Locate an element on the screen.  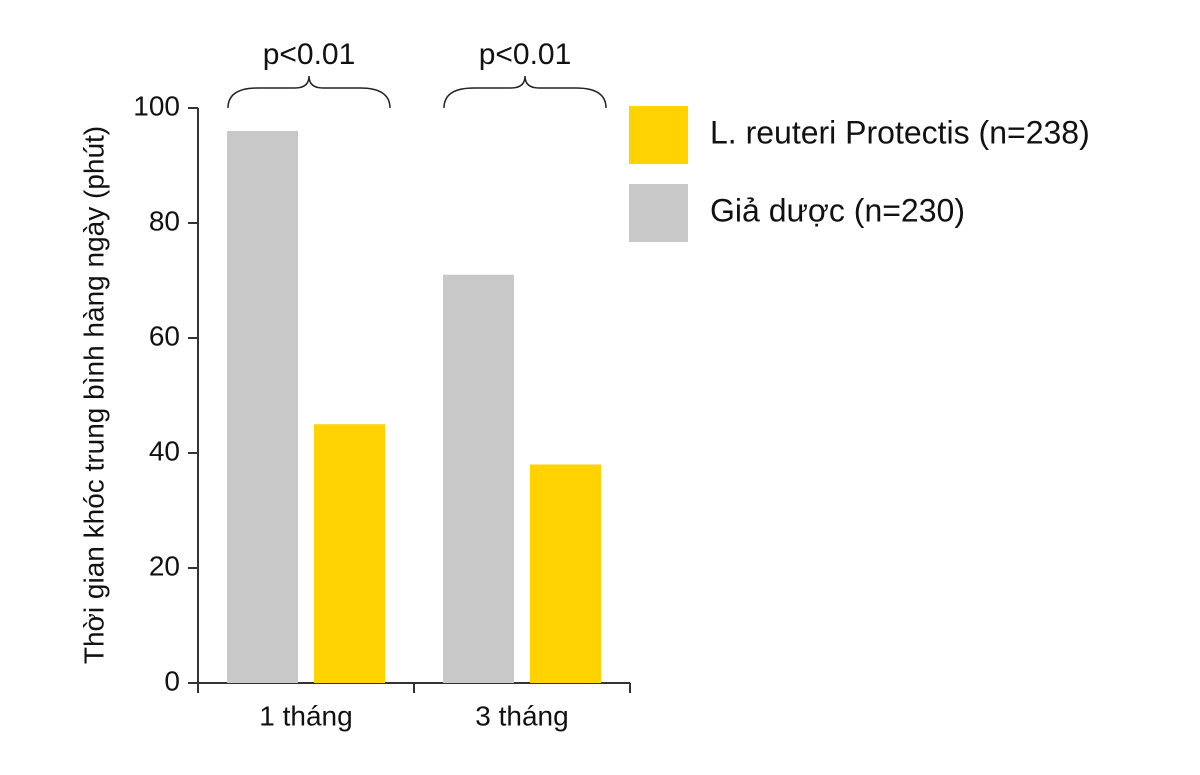
legend-label: L. reuteri Protectis (n=238) is located at coordinates (900, 132).